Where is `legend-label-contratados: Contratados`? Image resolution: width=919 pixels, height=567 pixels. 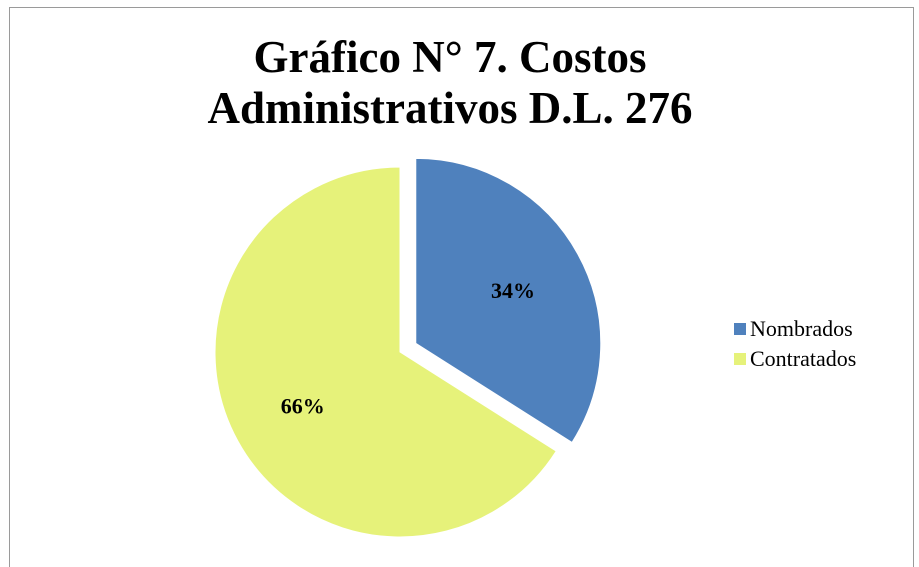 legend-label-contratados: Contratados is located at coordinates (803, 358).